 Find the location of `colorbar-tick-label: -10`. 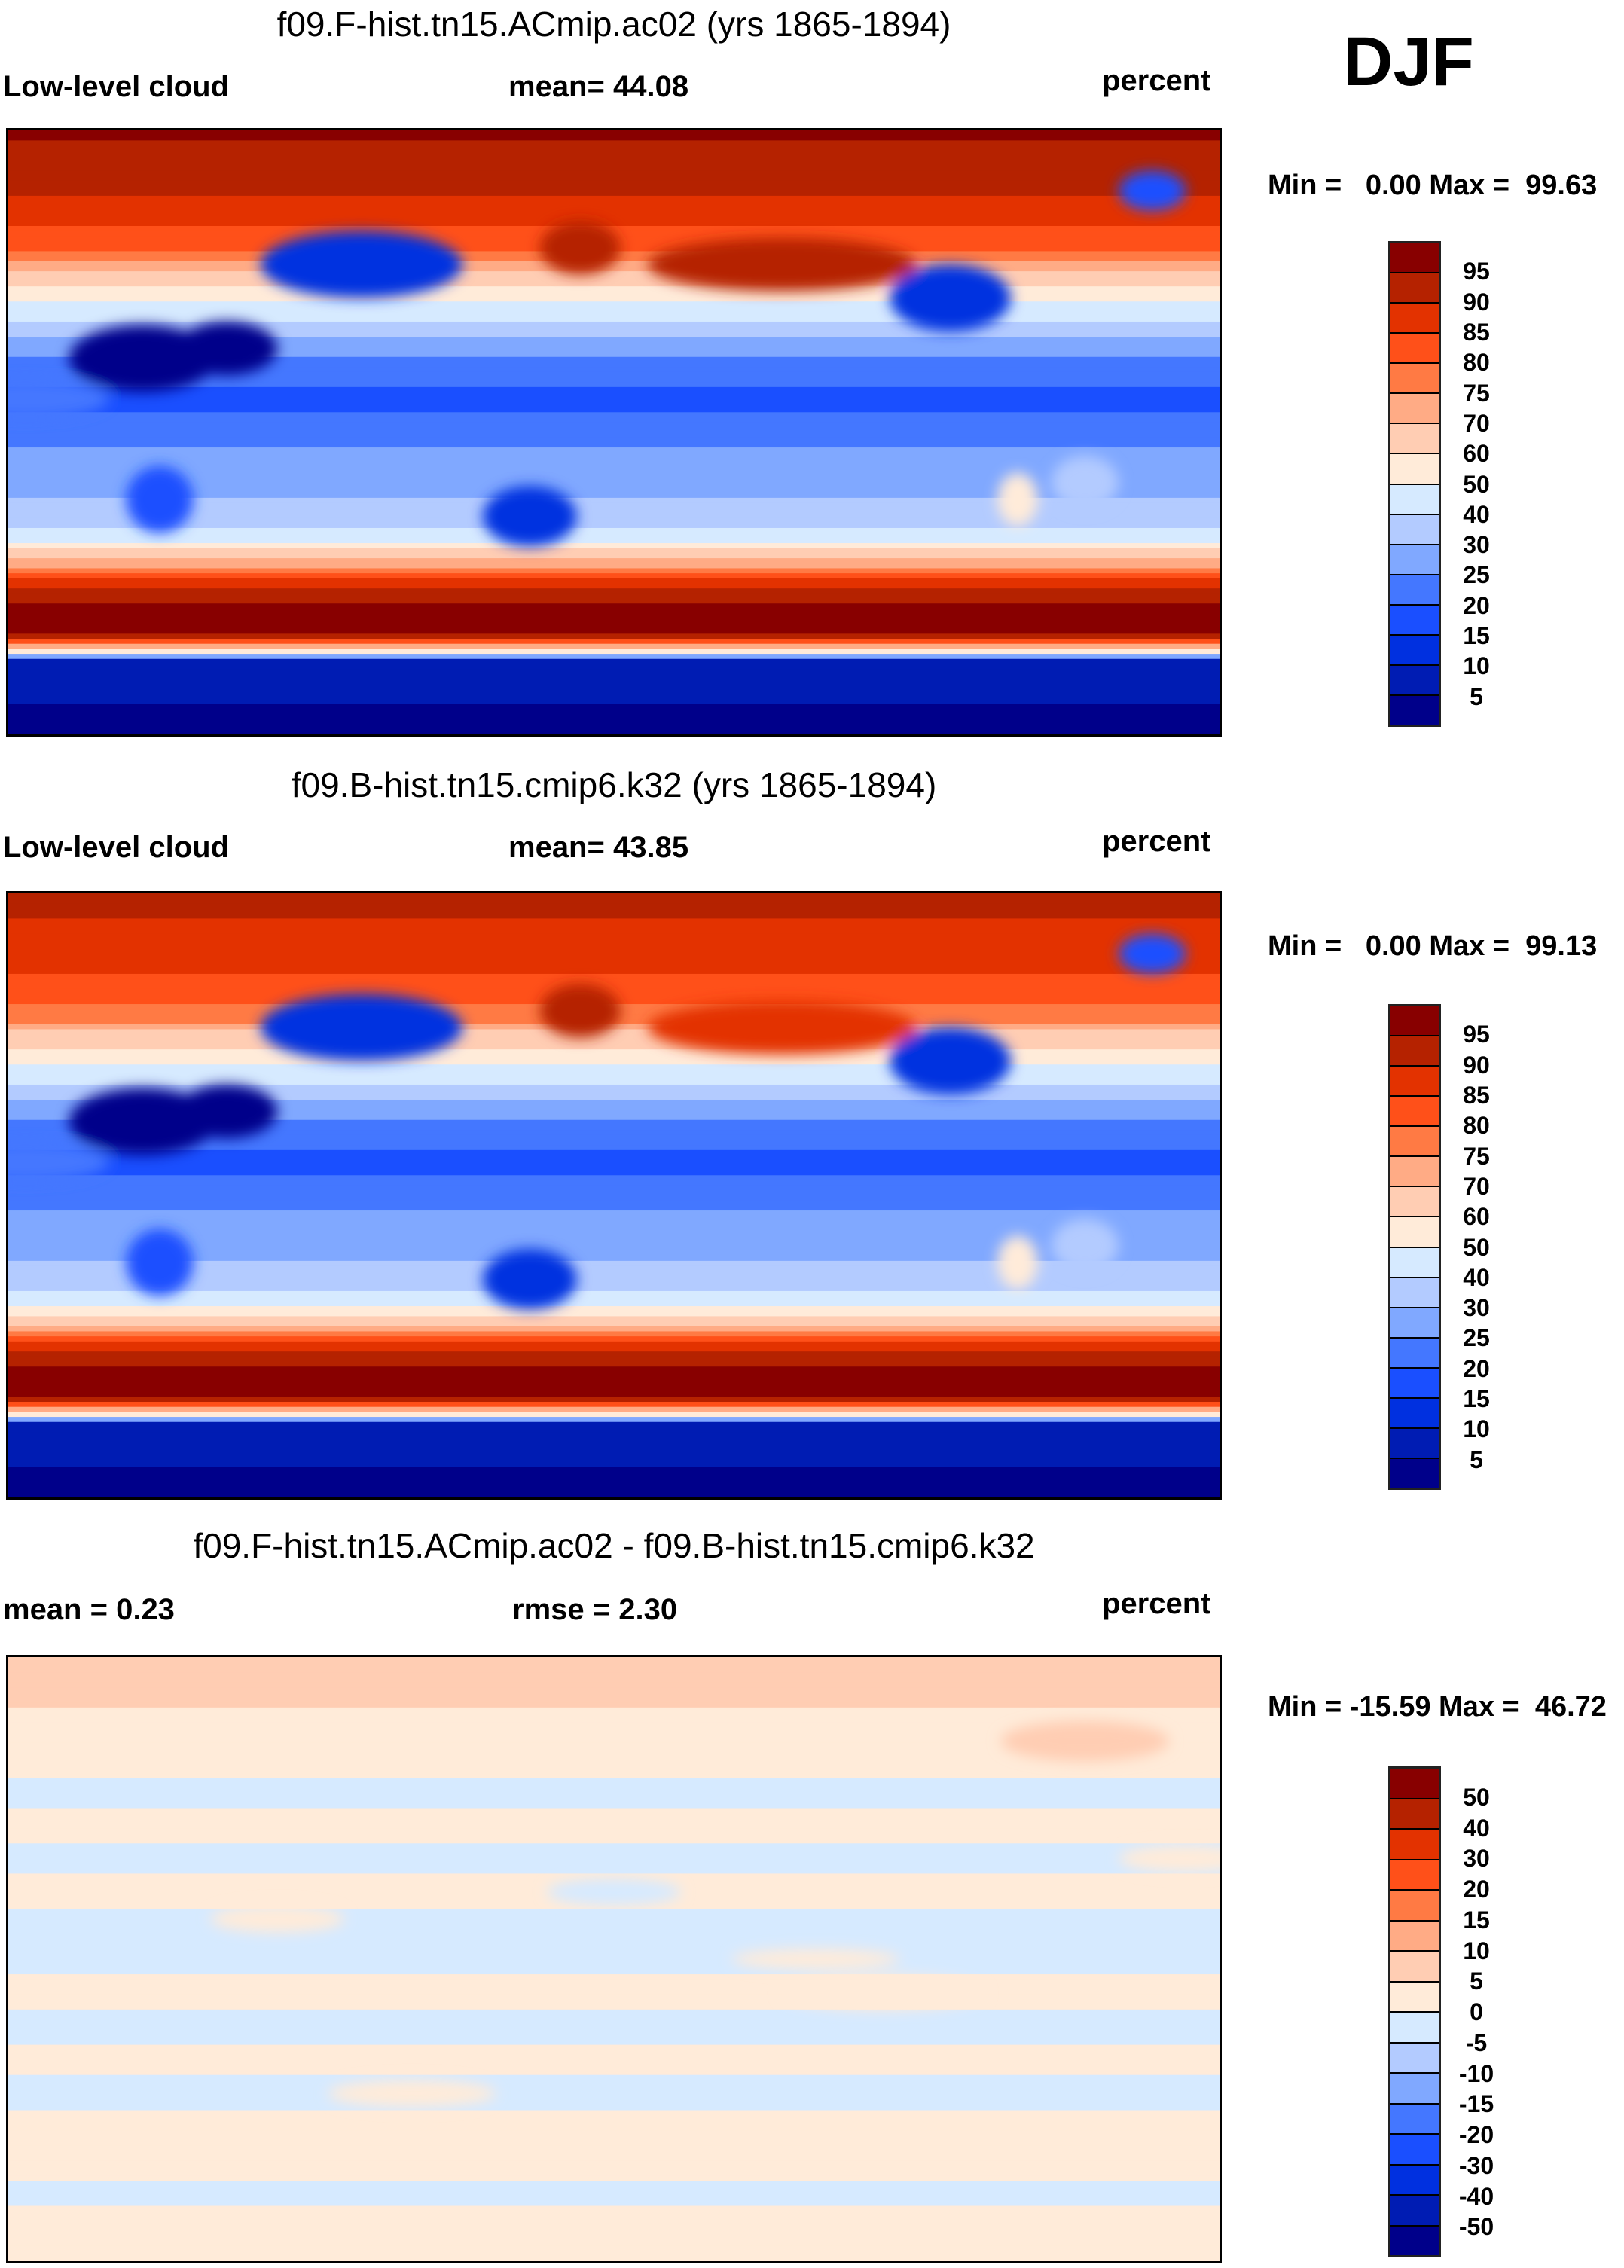

colorbar-tick-label: -10 is located at coordinates (1476, 2073).